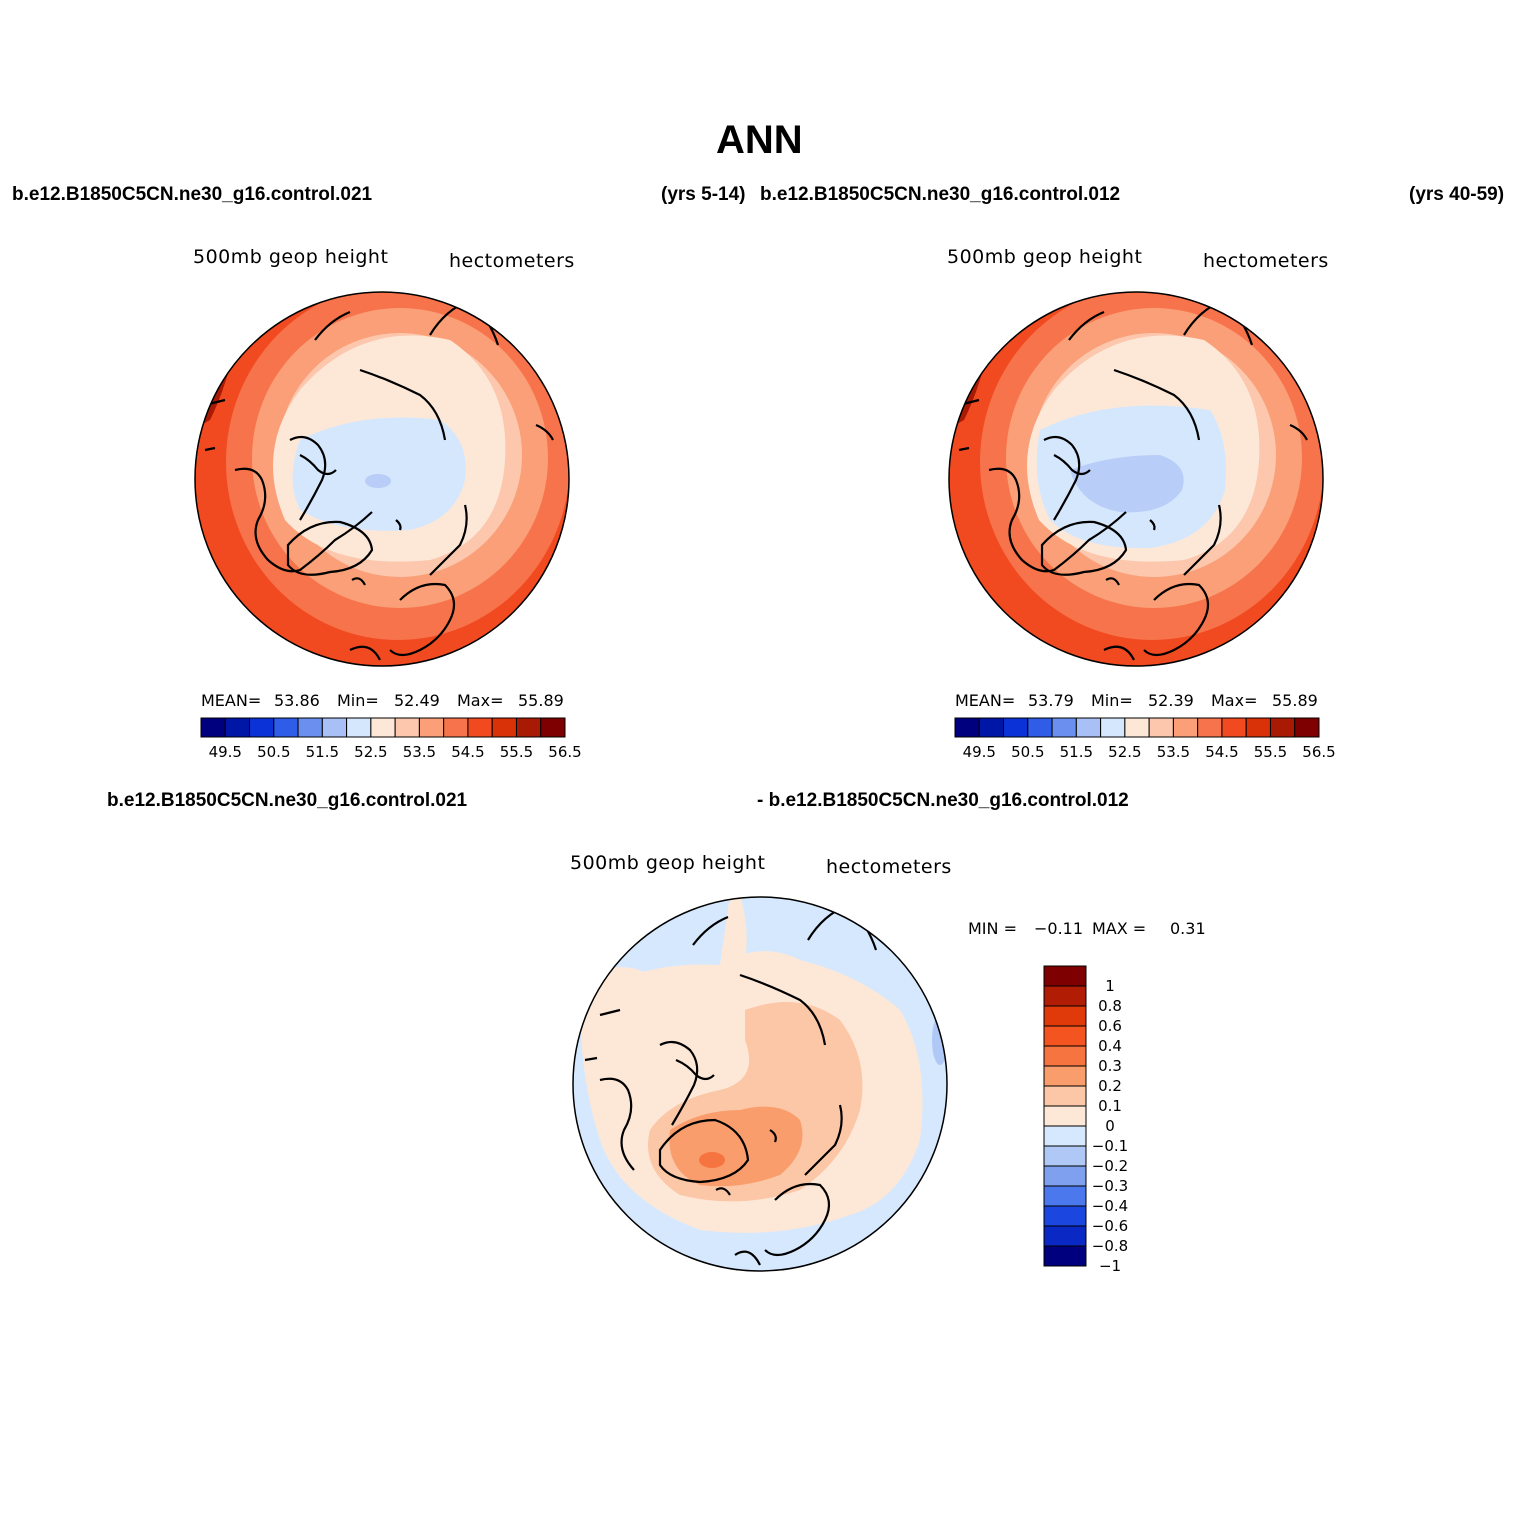 The width and height of the screenshot is (1519, 1519). I want to click on case2-years: (yrs 40-59), so click(1457, 194).